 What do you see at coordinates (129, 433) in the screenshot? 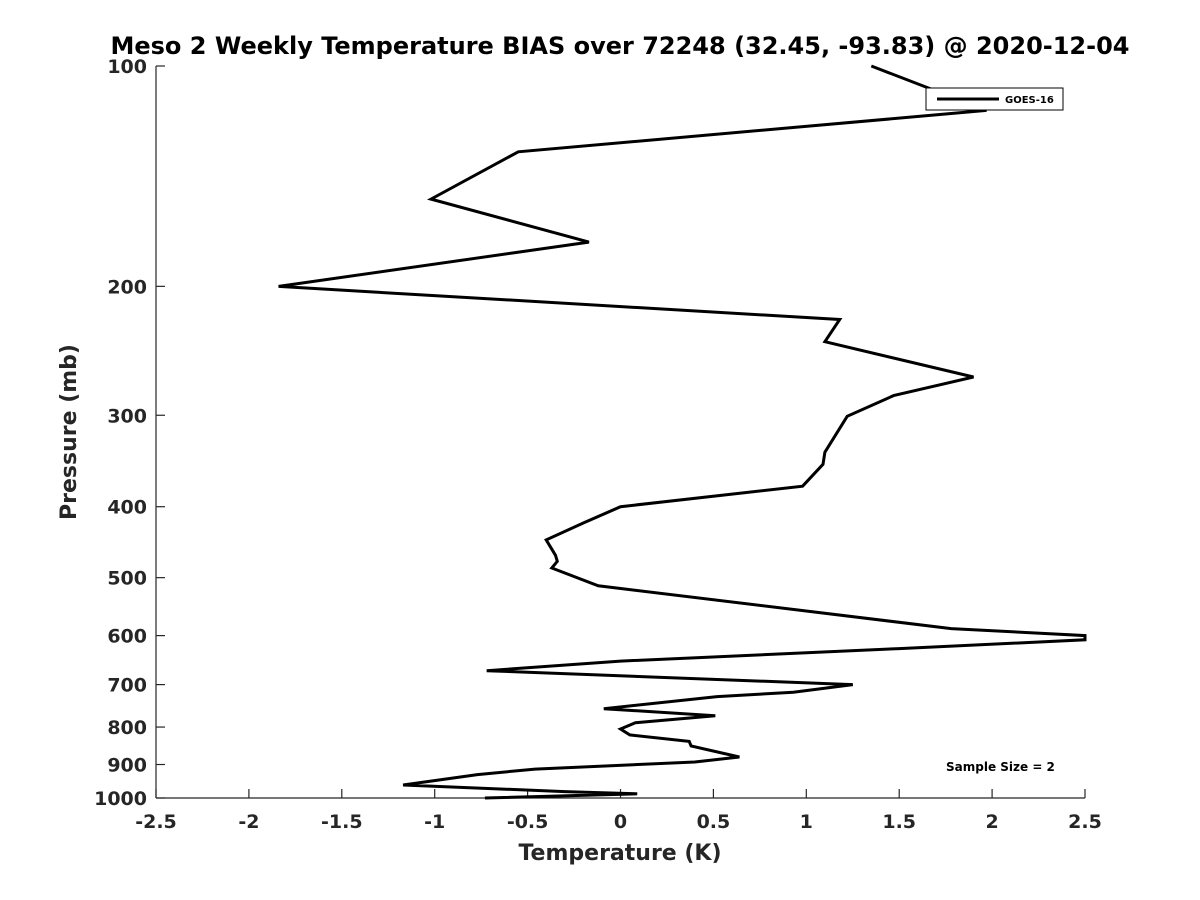
I see `y-axis-ticks: 100 200 300 400 500 600 700 800 900 1000` at bounding box center [129, 433].